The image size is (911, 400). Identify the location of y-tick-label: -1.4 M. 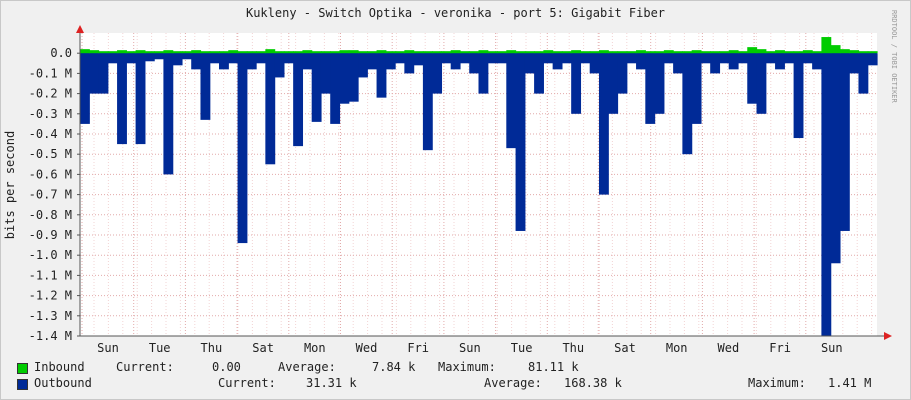
(50, 336).